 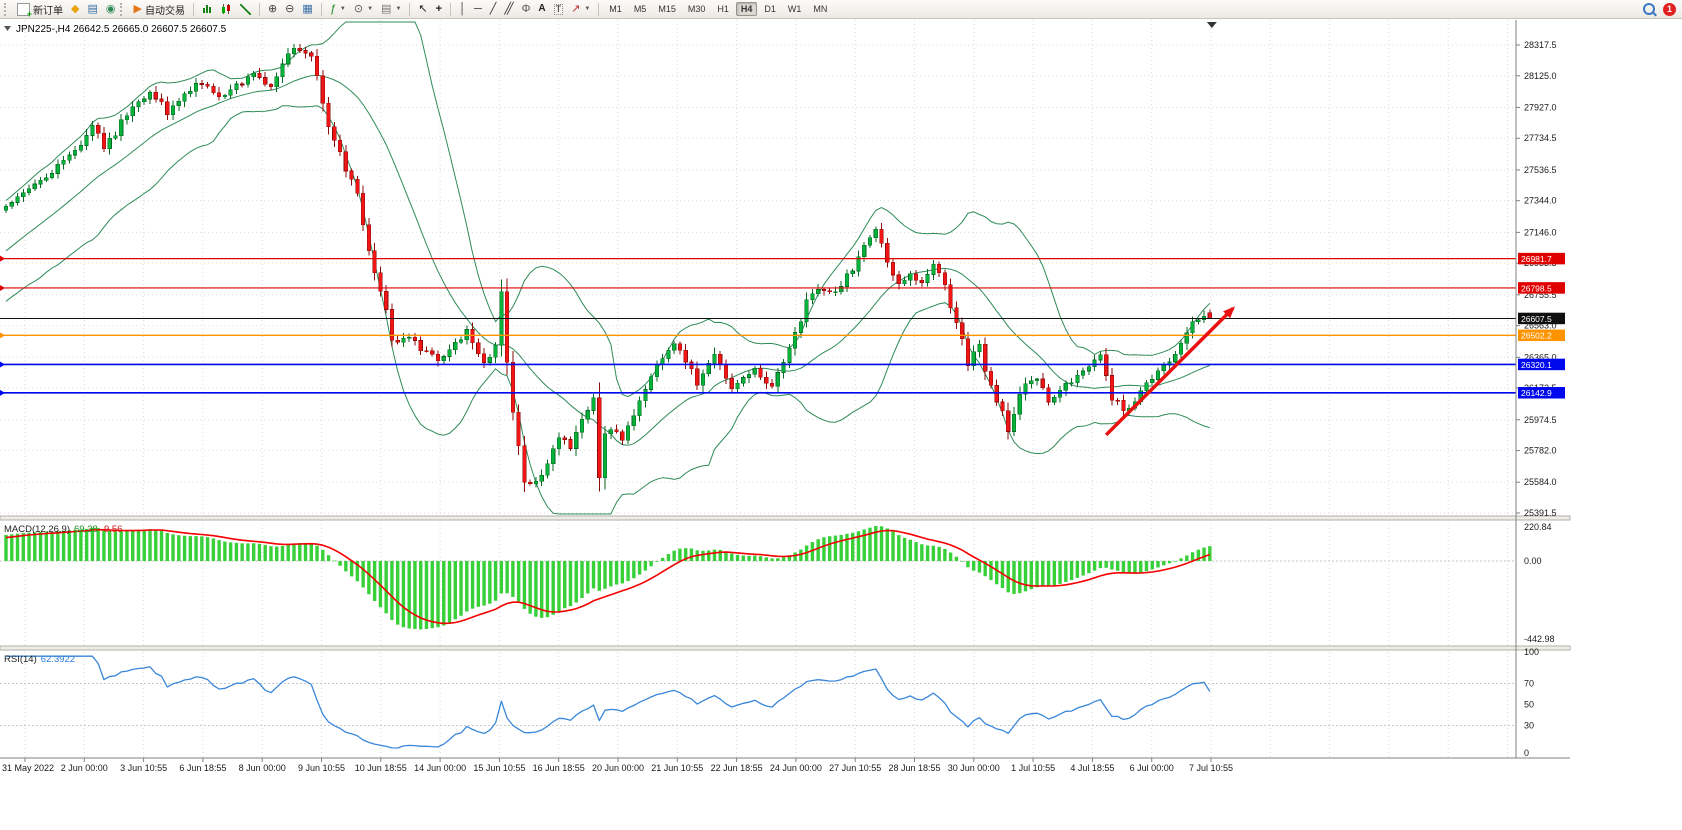 I want to click on rsi-scale-label: 0, so click(x=1526, y=753).